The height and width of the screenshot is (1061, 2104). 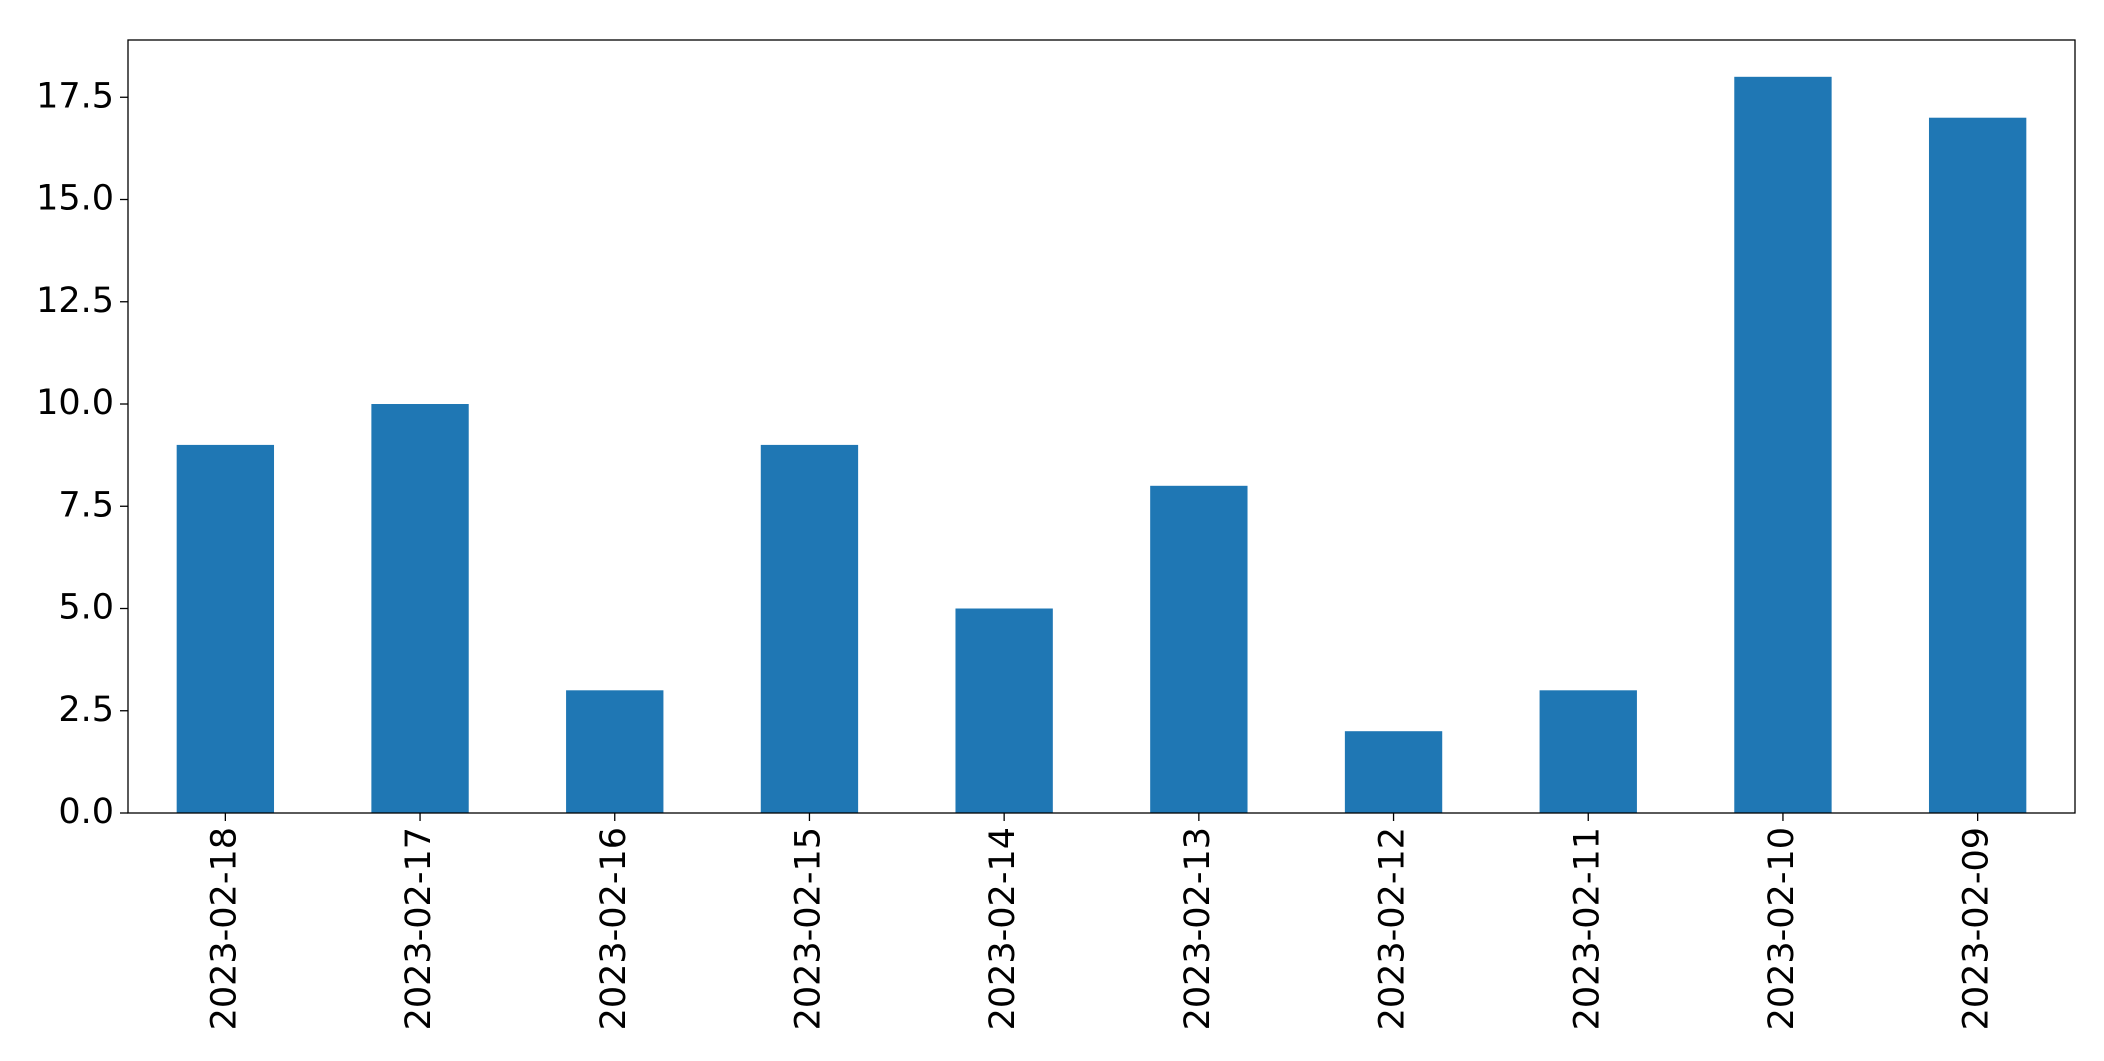 I want to click on x-tick-label: 2023-02-09, so click(x=1977, y=928).